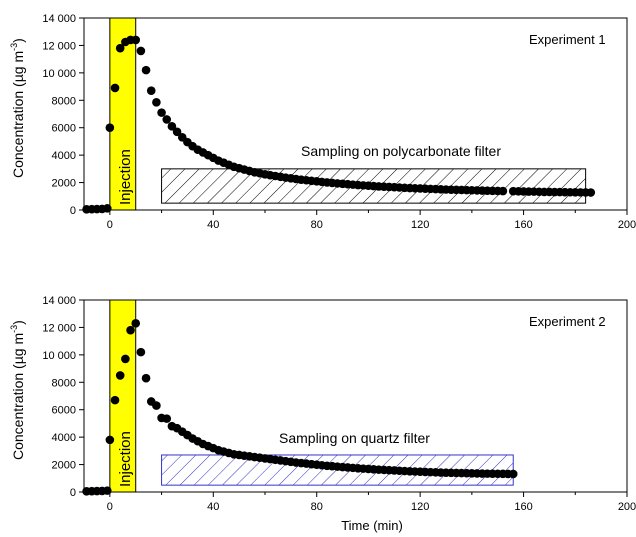  What do you see at coordinates (213, 507) in the screenshot?
I see `panel-2-x-tick-label: 40` at bounding box center [213, 507].